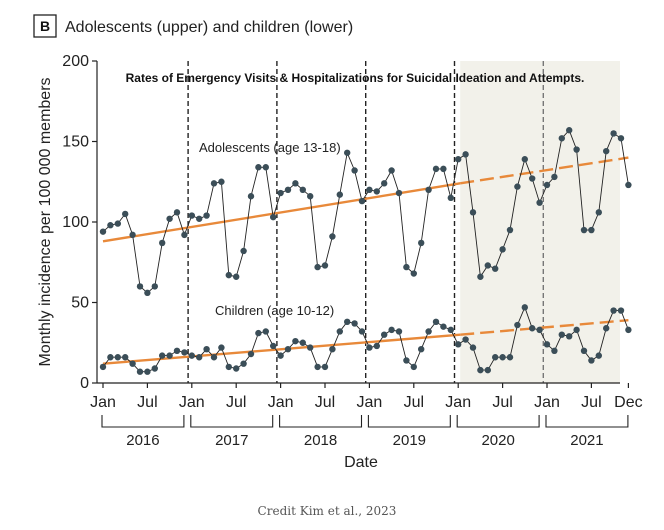 This screenshot has height=530, width=664. What do you see at coordinates (540, 222) in the screenshot?
I see `shaded-region` at bounding box center [540, 222].